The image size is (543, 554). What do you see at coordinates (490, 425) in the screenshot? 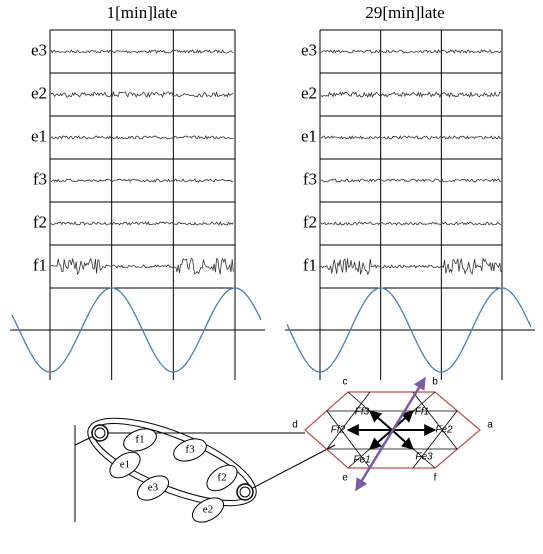
I see `vertex-label: a` at bounding box center [490, 425].